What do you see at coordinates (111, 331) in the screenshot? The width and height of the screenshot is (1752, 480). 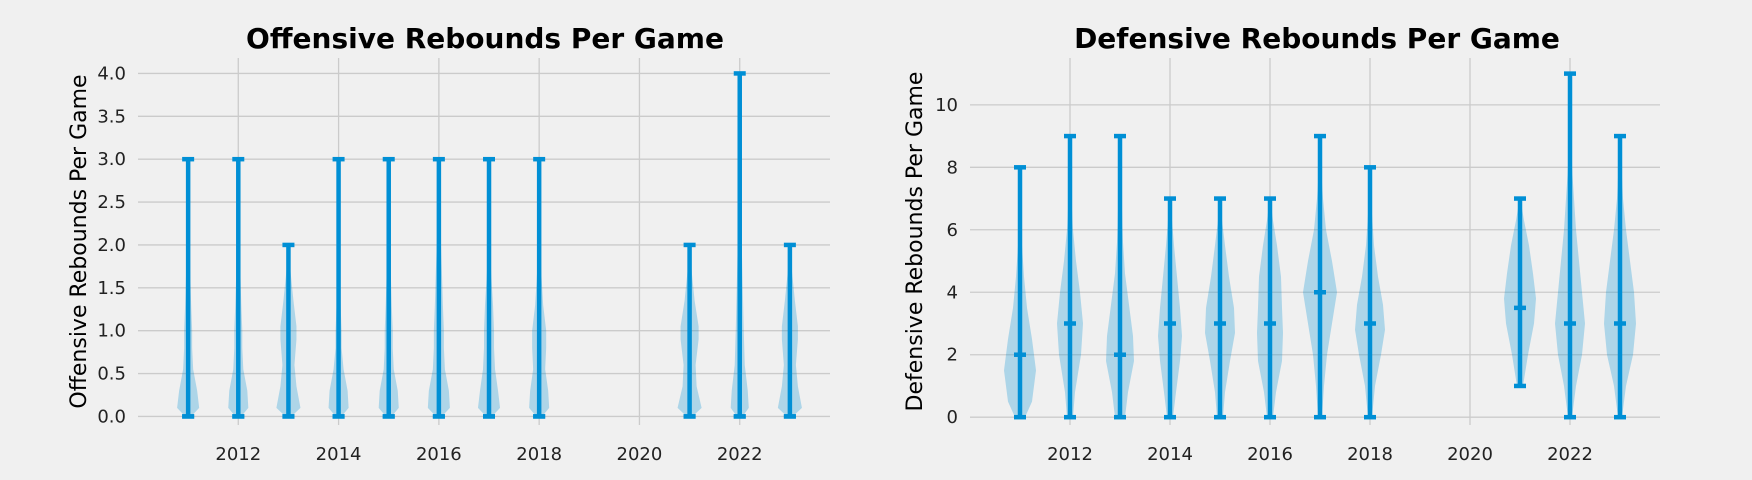 I see `y-tick-label: 1.0` at bounding box center [111, 331].